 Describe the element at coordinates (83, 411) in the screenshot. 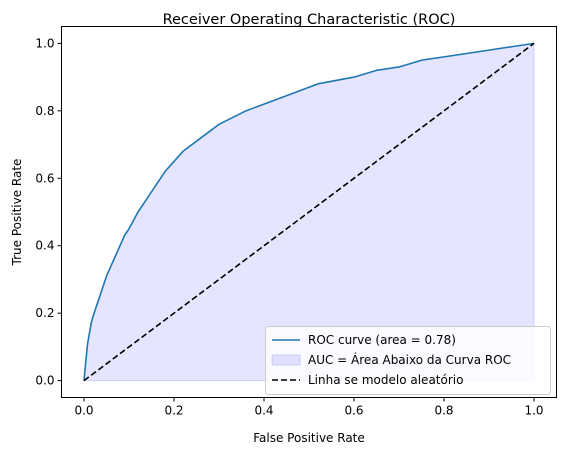

I see `x-tick-label: 0.0` at that location.